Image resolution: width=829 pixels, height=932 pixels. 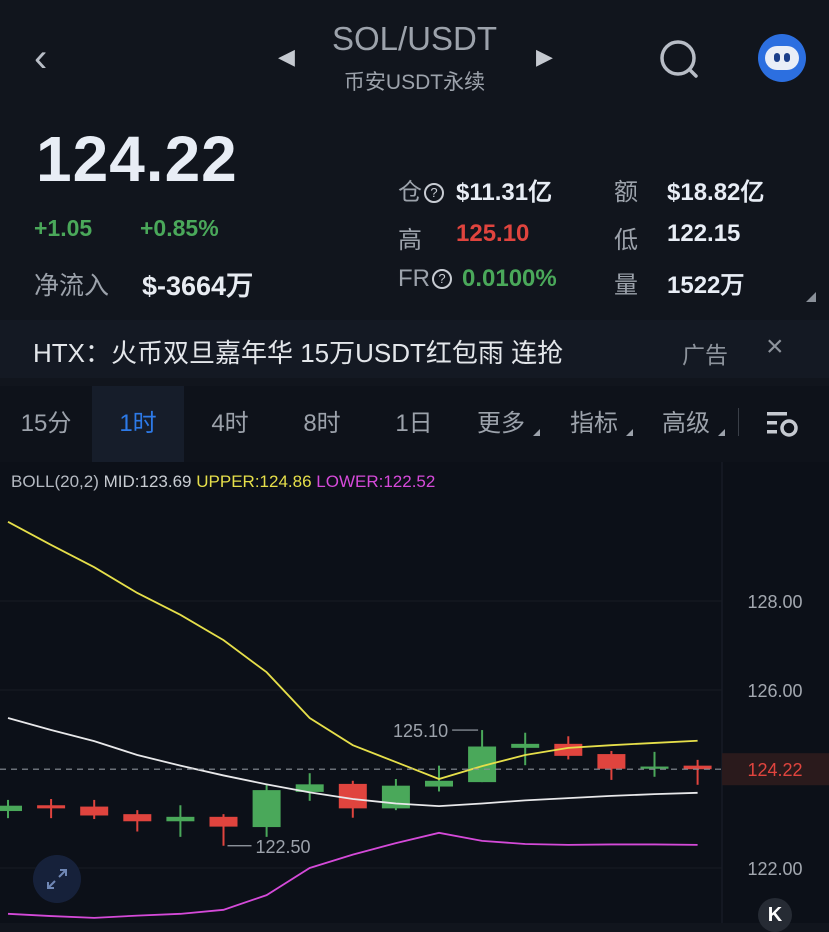 What do you see at coordinates (286, 56) in the screenshot?
I see `prev-pair-icon: ◀` at bounding box center [286, 56].